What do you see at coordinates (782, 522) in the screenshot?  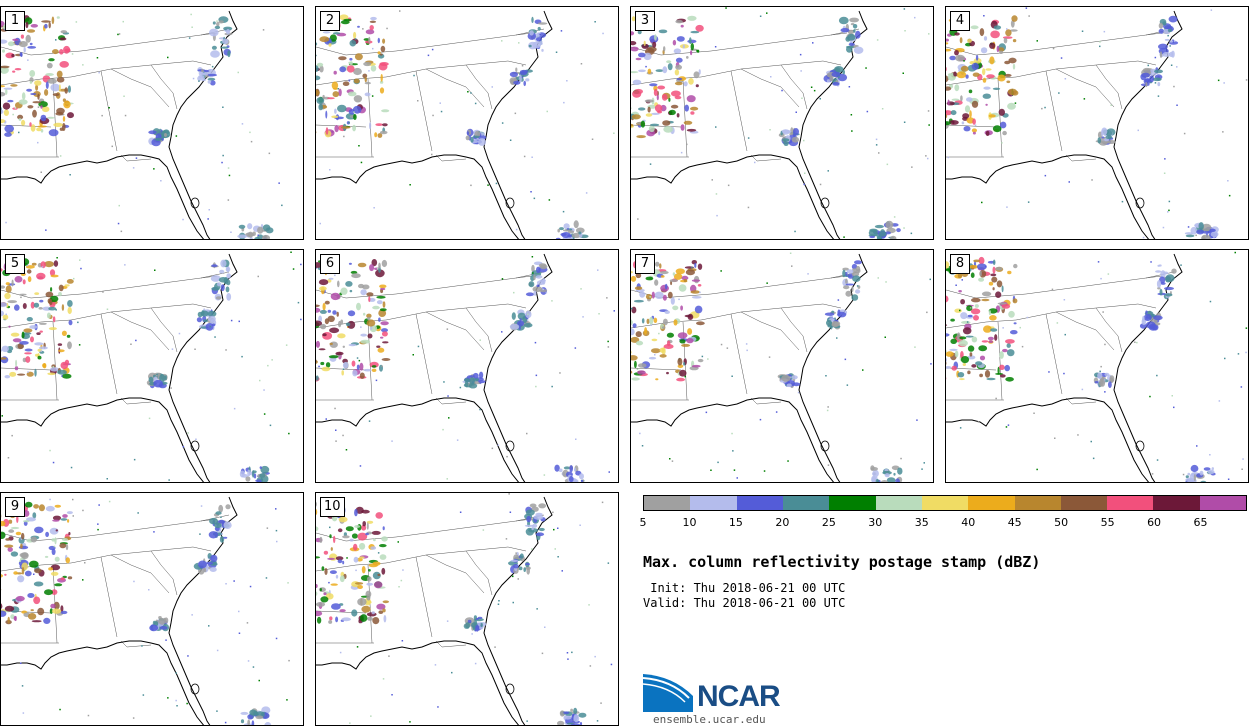 I see `colorbar-tick-label: 20` at bounding box center [782, 522].